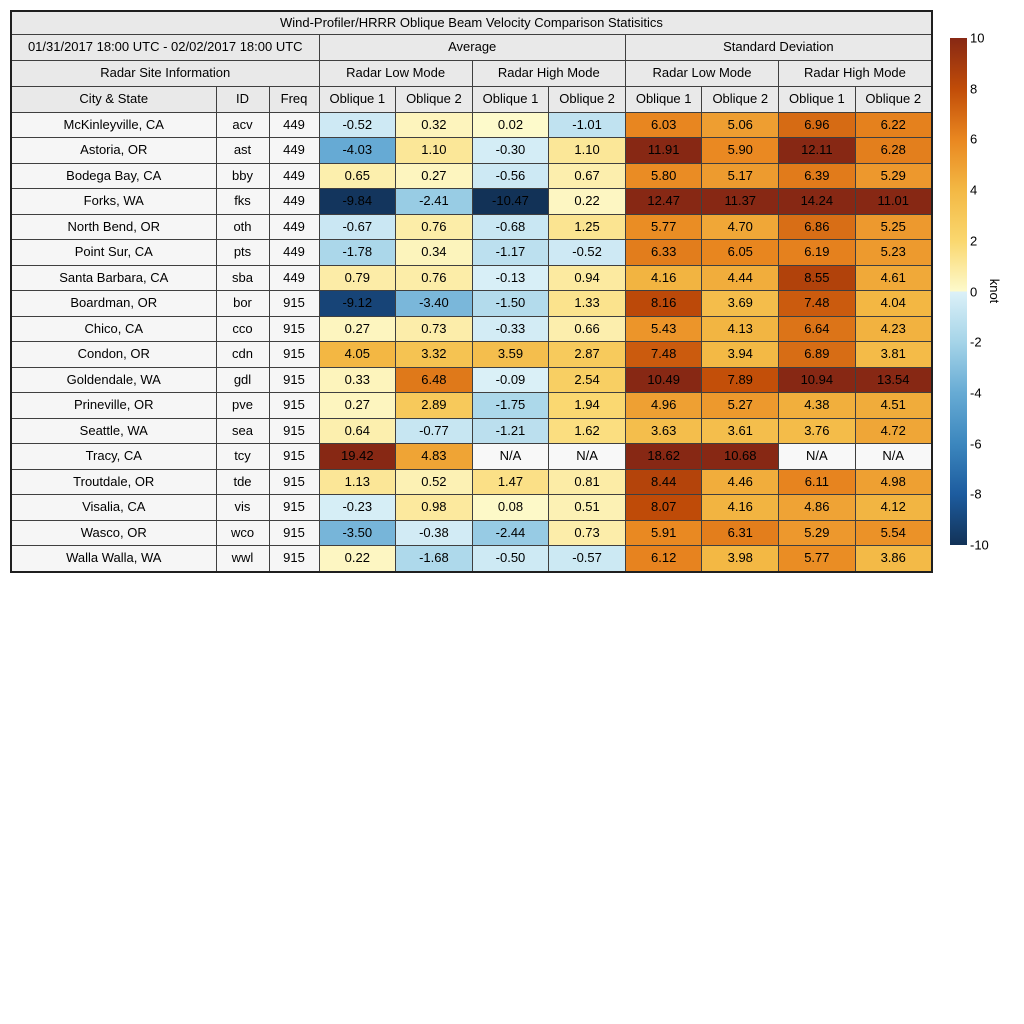  What do you see at coordinates (242, 559) in the screenshot?
I see `site-id-cell: wwl` at bounding box center [242, 559].